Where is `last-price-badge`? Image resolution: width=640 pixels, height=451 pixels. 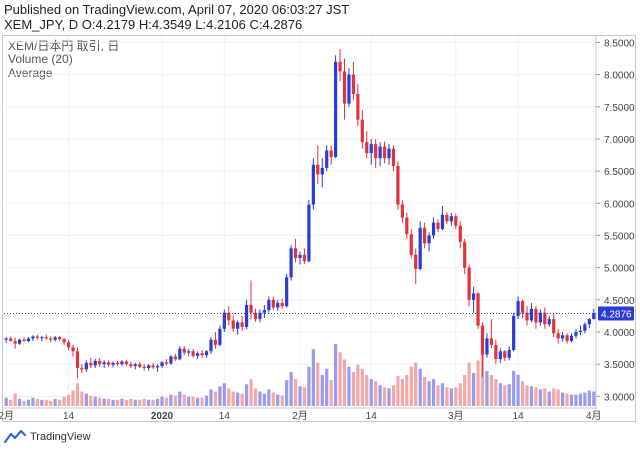
last-price-badge is located at coordinates (616, 313).